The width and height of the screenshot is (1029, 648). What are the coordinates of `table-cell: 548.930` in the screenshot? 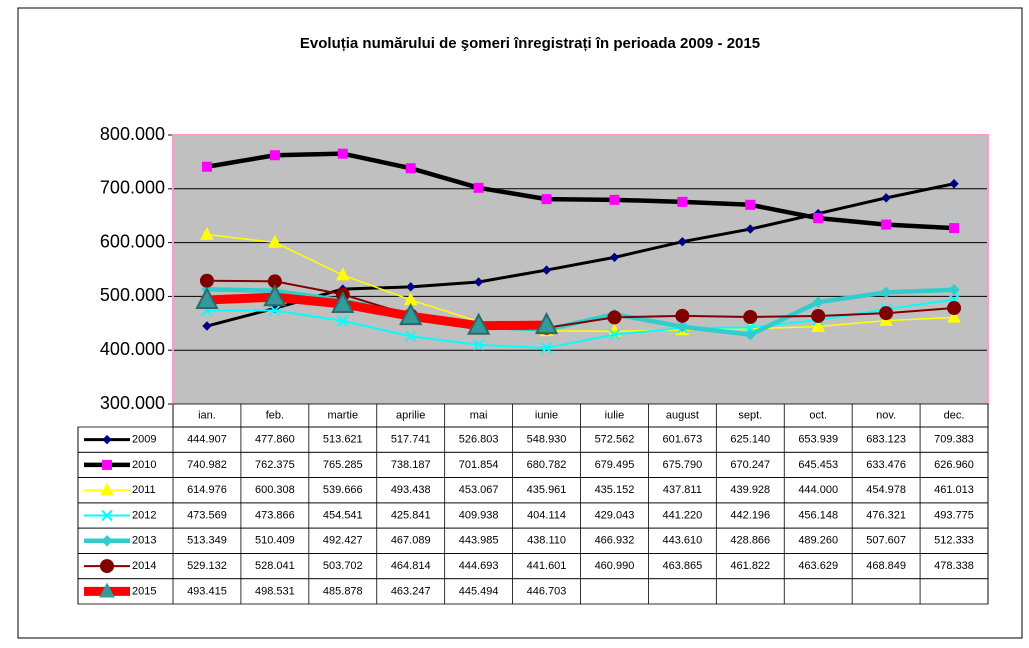 It's located at (547, 440).